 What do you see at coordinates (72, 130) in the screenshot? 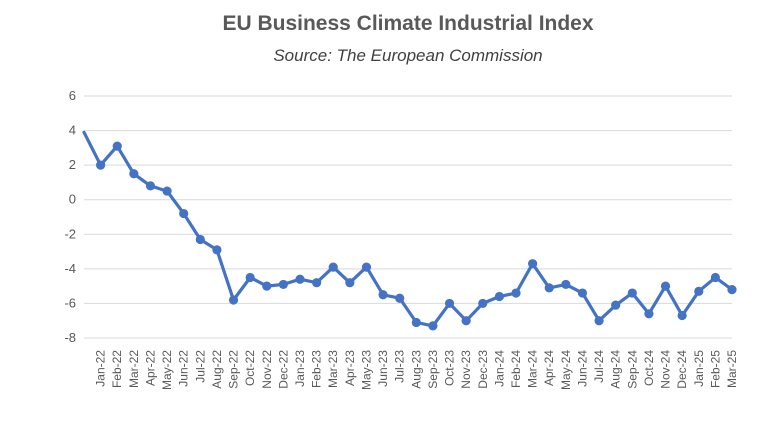
I see `y-tick-label: 4` at bounding box center [72, 130].